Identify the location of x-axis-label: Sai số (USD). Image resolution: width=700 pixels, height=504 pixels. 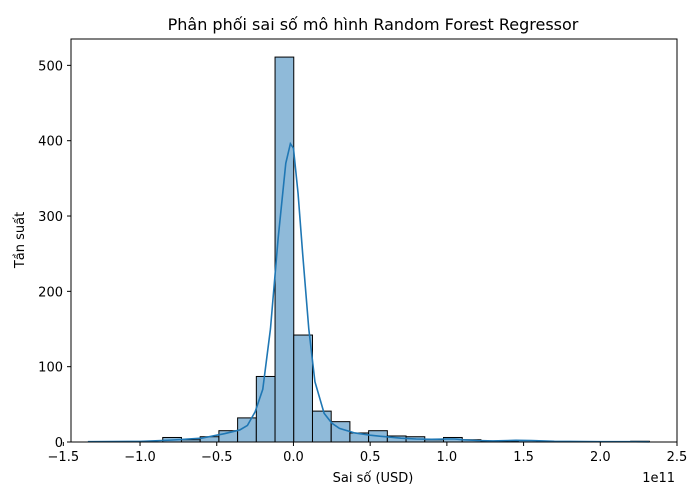
(373, 478).